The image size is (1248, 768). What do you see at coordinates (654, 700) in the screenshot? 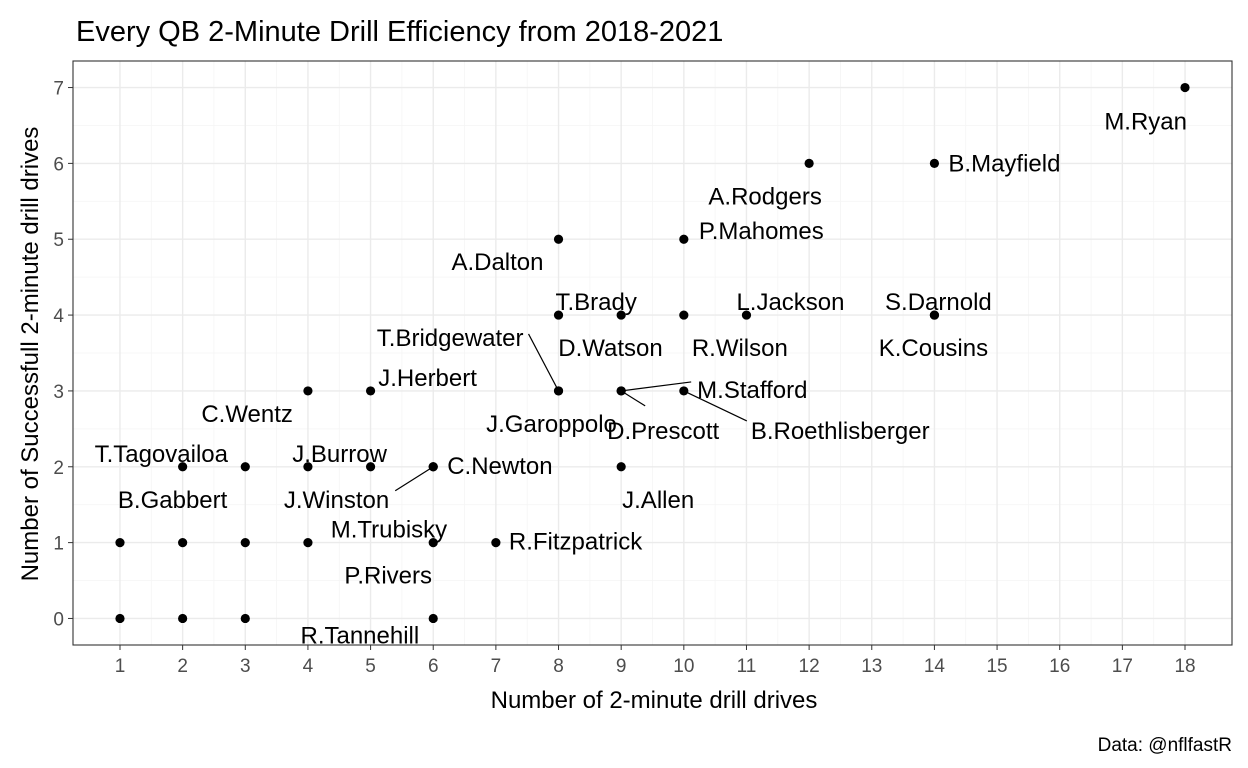
I see `x-axis-title: Number of 2-minute drill drives` at bounding box center [654, 700].